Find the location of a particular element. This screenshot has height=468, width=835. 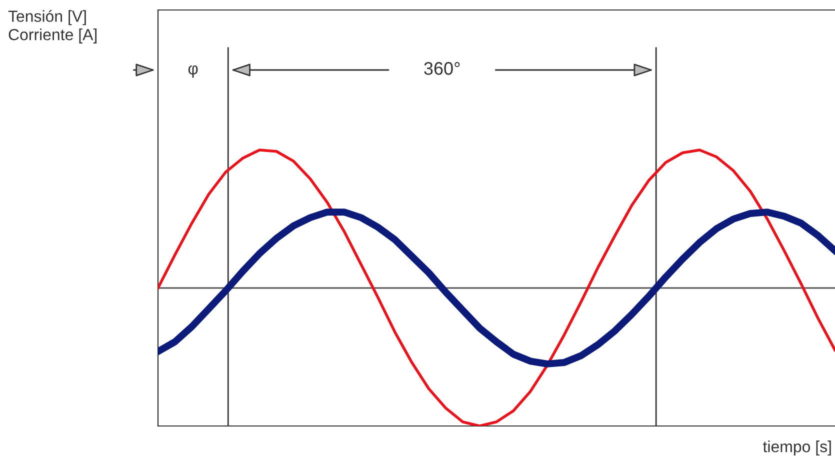

text: φ is located at coordinates (193, 71).